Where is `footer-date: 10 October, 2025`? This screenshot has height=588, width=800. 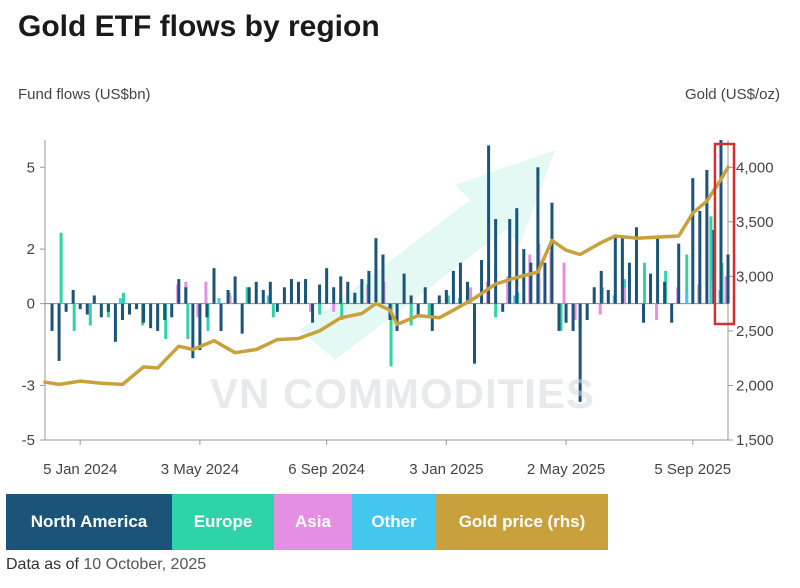 footer-date: 10 October, 2025 is located at coordinates (145, 564).